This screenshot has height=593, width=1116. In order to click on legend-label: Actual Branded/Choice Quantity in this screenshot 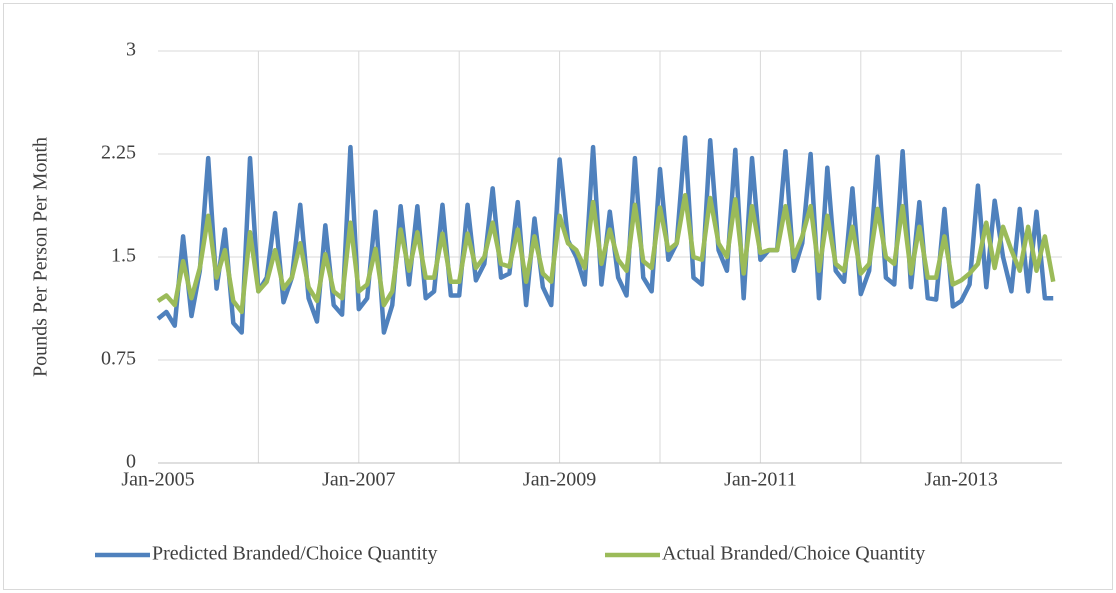, I will do `click(793, 554)`.